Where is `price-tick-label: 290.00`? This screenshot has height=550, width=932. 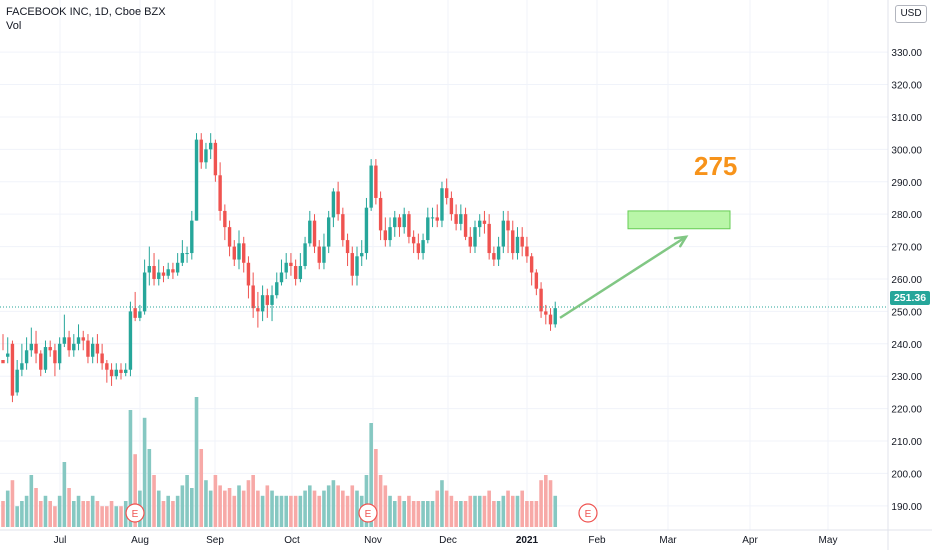
price-tick-label: 290.00 is located at coordinates (906, 183).